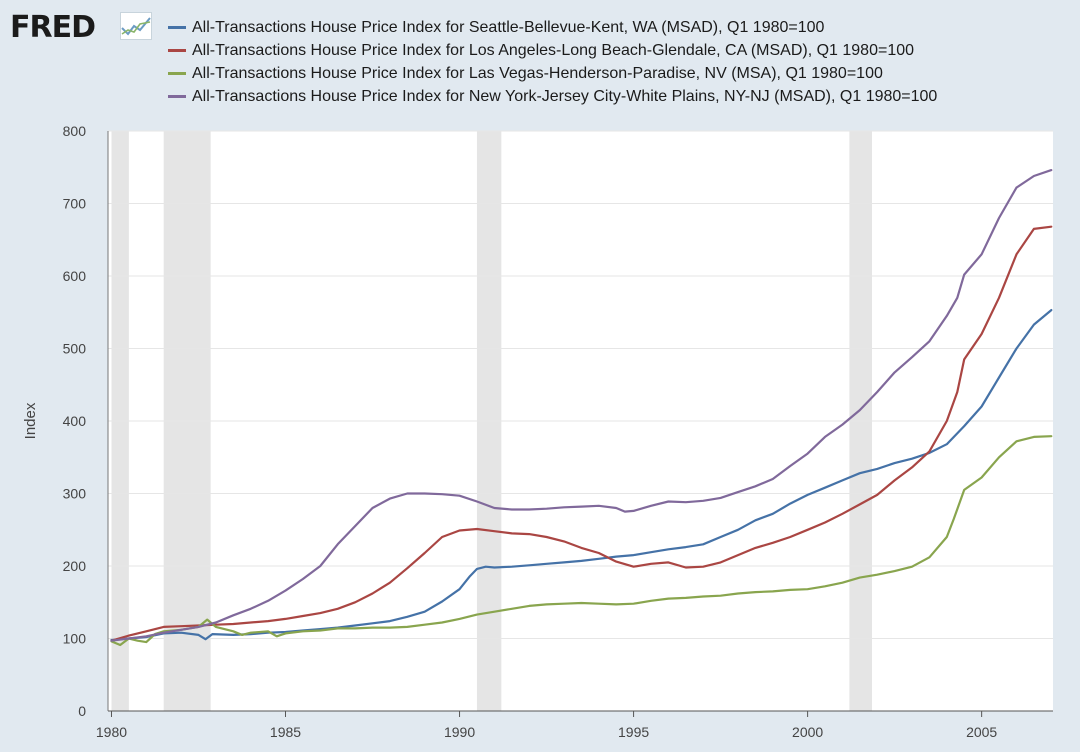  What do you see at coordinates (981, 732) in the screenshot?
I see `x-tick-label: 2005` at bounding box center [981, 732].